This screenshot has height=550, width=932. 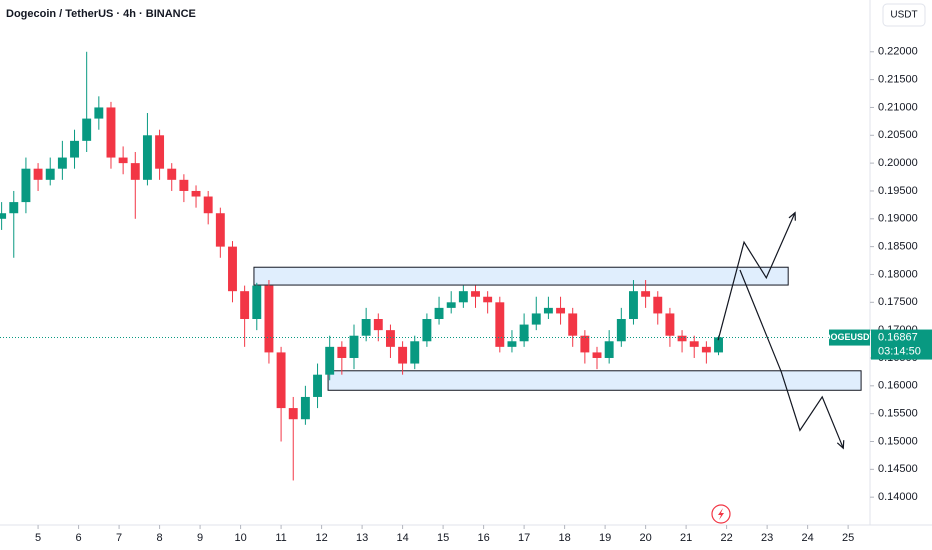 What do you see at coordinates (898, 497) in the screenshot?
I see `y-tick-label: 0.14000` at bounding box center [898, 497].